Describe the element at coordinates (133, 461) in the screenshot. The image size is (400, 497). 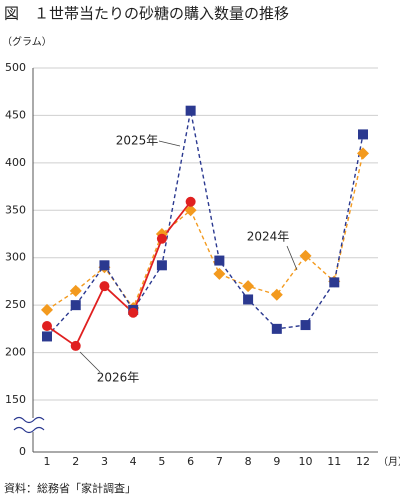
I see `x-tick-label: 4` at that location.